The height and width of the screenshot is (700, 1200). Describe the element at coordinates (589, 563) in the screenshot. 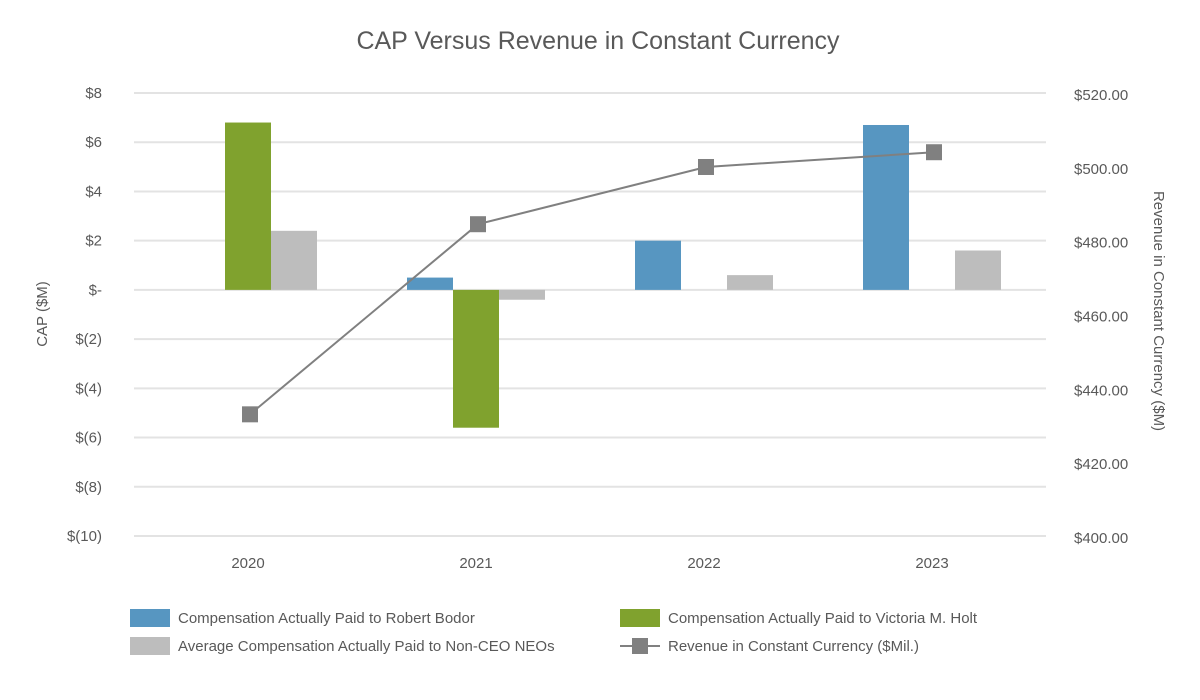

I see `x-axis-ticks: 2020 2021 2022 2023` at that location.